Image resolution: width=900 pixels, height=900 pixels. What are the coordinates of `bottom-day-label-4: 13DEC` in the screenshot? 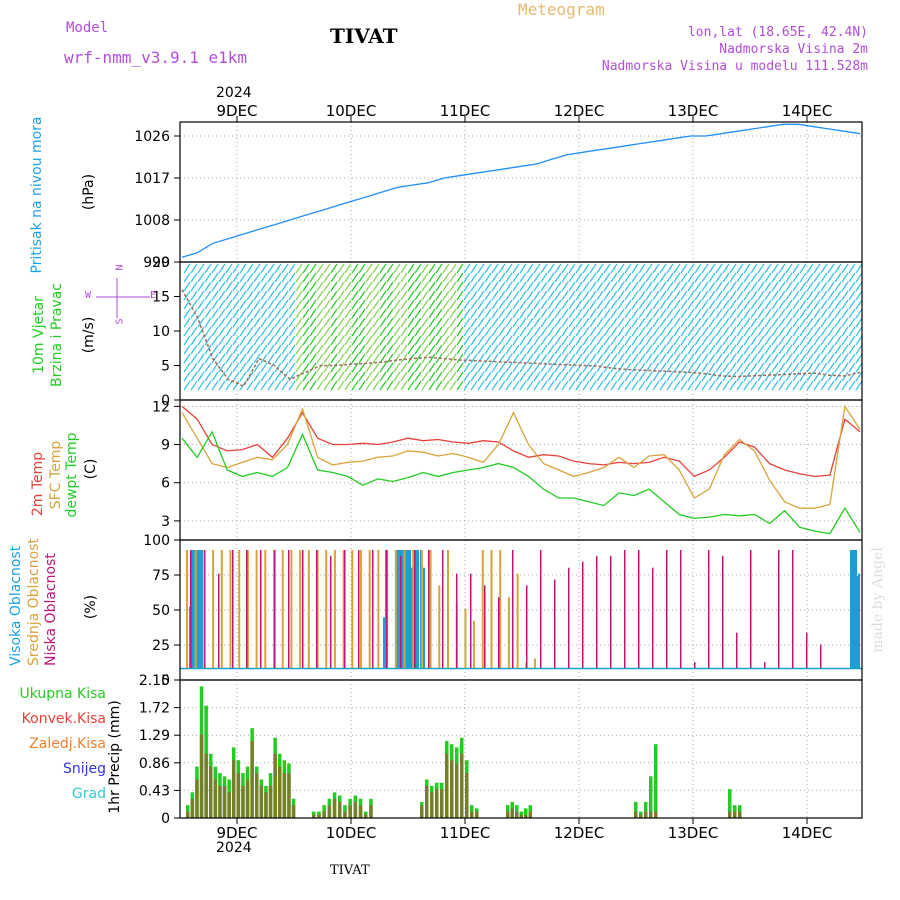 It's located at (693, 833).